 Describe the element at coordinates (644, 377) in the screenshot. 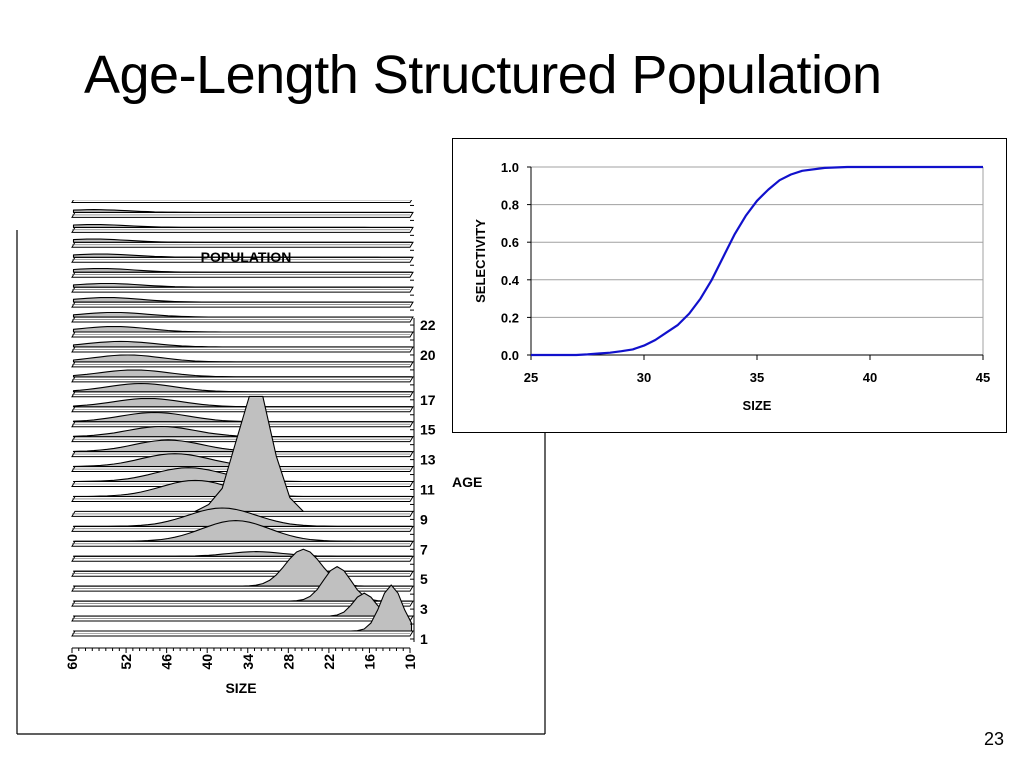

I see `selectivity-x-tick-label: 30` at that location.